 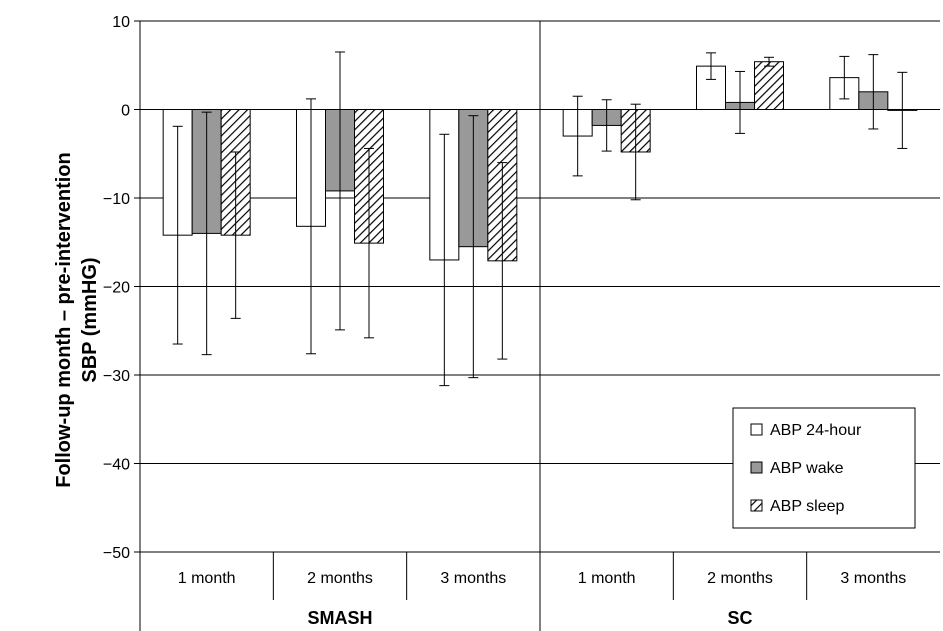 I want to click on y-axis-title-line-2: SBP (mmHG), so click(x=90, y=319).